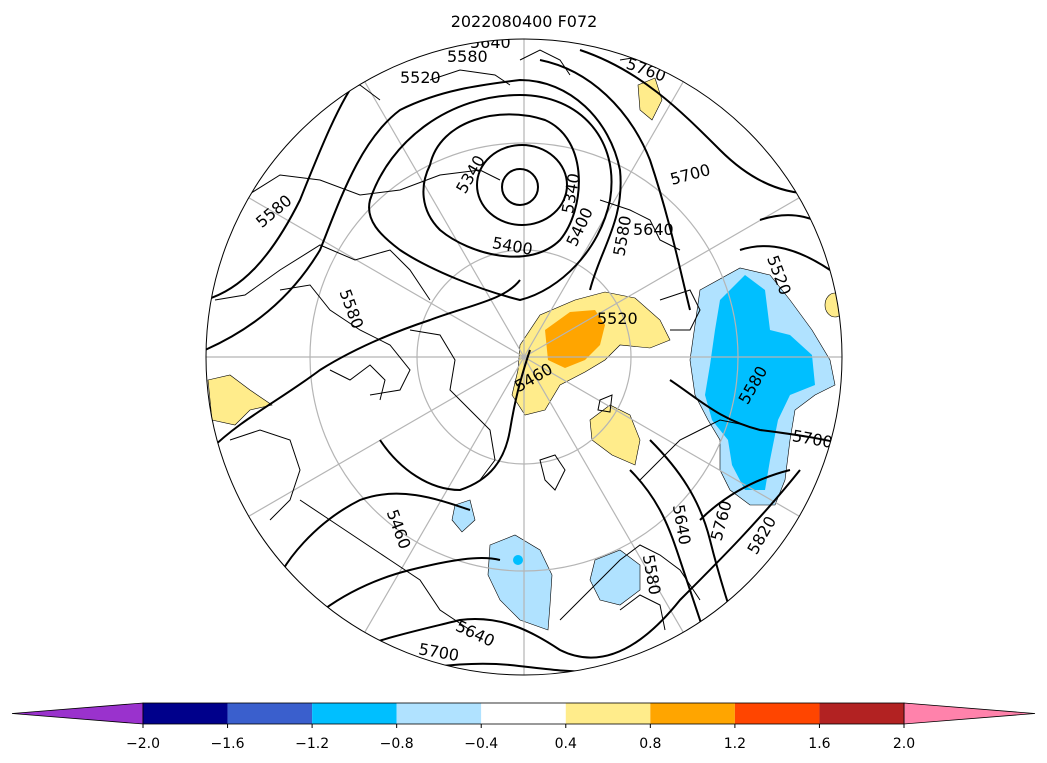 The height and width of the screenshot is (763, 1047). I want to click on colorbar-tick-label: 0.8, so click(650, 744).